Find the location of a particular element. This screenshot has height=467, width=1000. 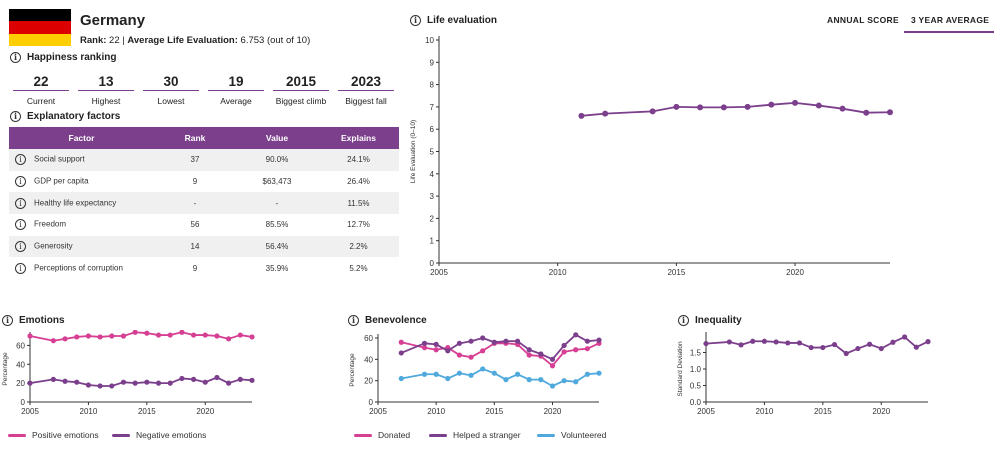

country-flag is located at coordinates (40, 27).